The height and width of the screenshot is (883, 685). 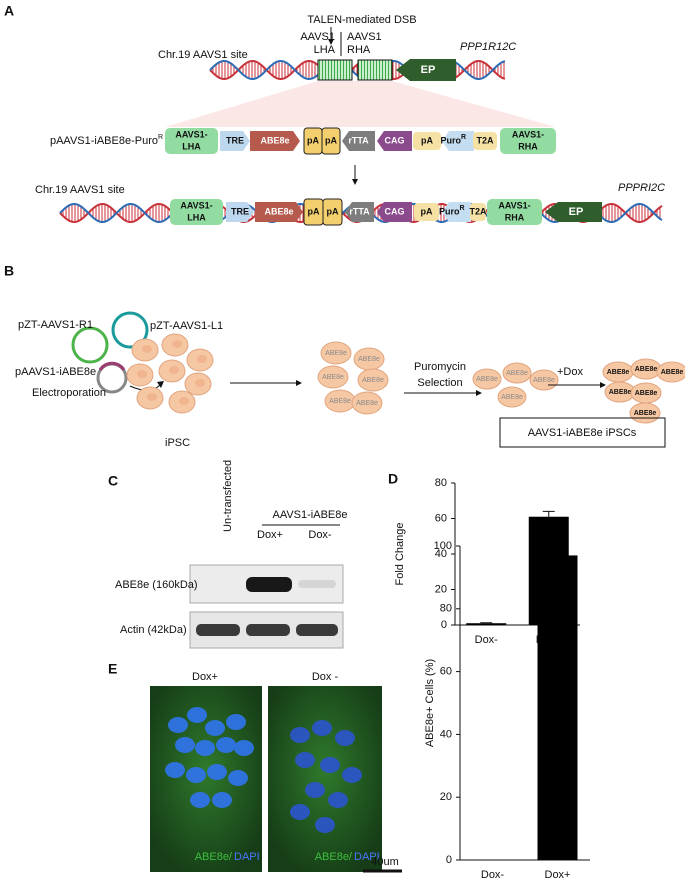 What do you see at coordinates (570, 372) in the screenshot?
I see `step-label: +Dox` at bounding box center [570, 372].